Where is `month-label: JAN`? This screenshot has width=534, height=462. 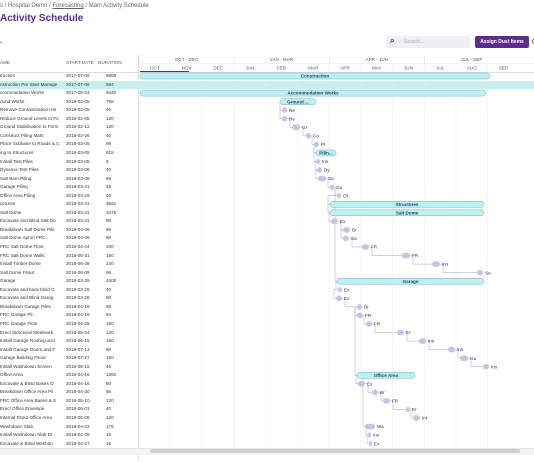
month-label: JAN is located at coordinates (250, 68).